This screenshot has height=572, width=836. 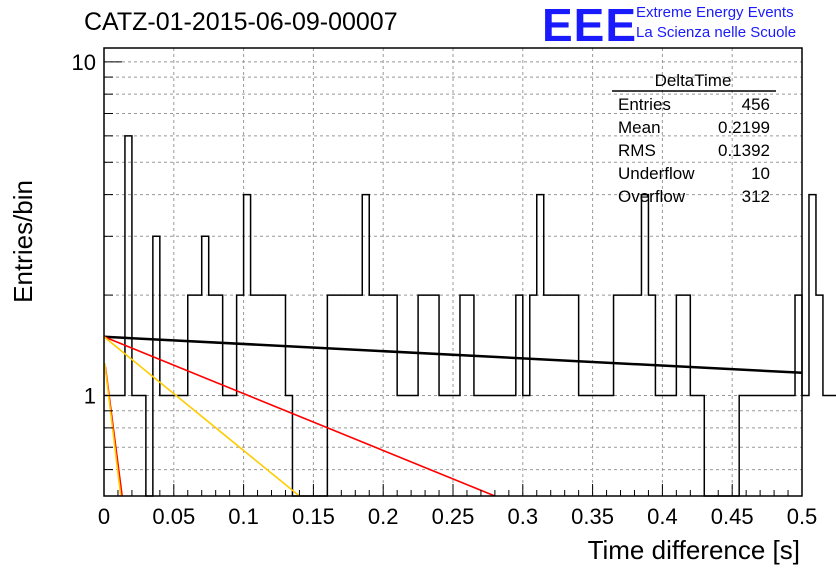 What do you see at coordinates (732, 516) in the screenshot?
I see `x-tick-label: 0.45` at bounding box center [732, 516].